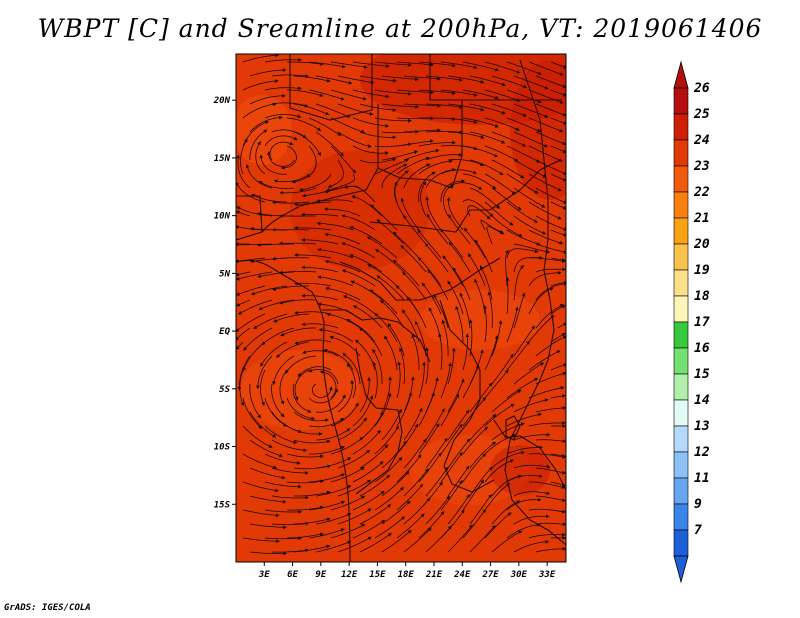  What do you see at coordinates (698, 530) in the screenshot?
I see `colorbar-label: 7` at bounding box center [698, 530].